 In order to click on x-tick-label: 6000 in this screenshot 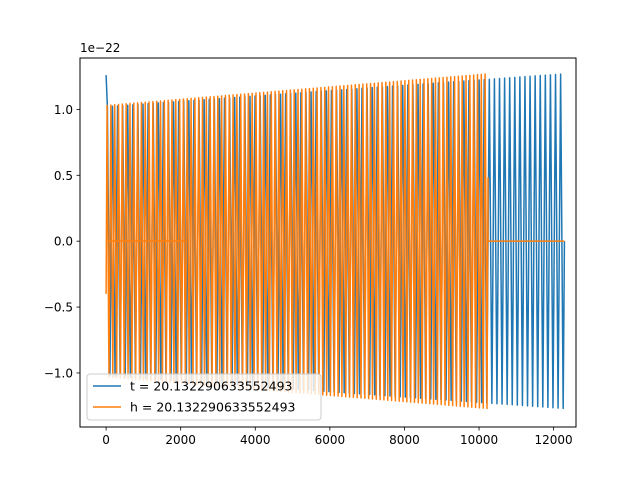, I will do `click(330, 440)`.